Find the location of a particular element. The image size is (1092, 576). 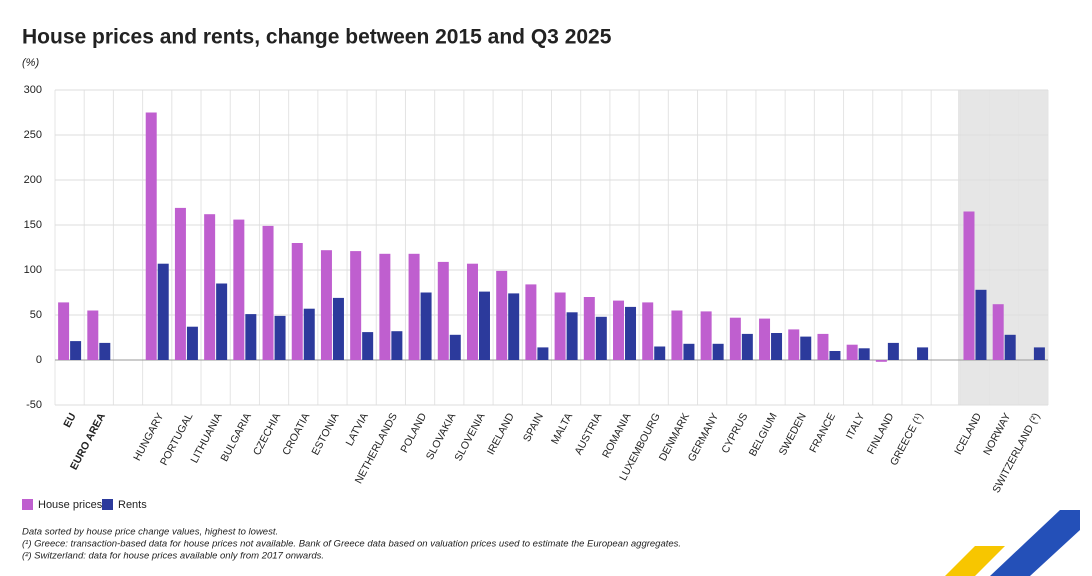

legend-label: House prices is located at coordinates (70, 505).